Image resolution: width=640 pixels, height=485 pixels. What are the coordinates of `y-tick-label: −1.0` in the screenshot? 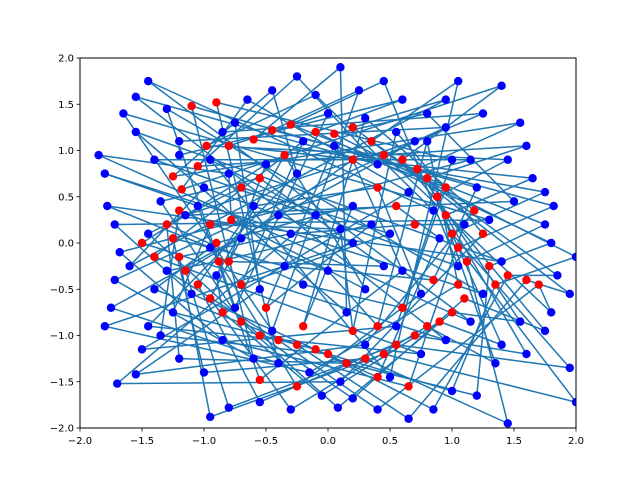 It's located at (62, 336).